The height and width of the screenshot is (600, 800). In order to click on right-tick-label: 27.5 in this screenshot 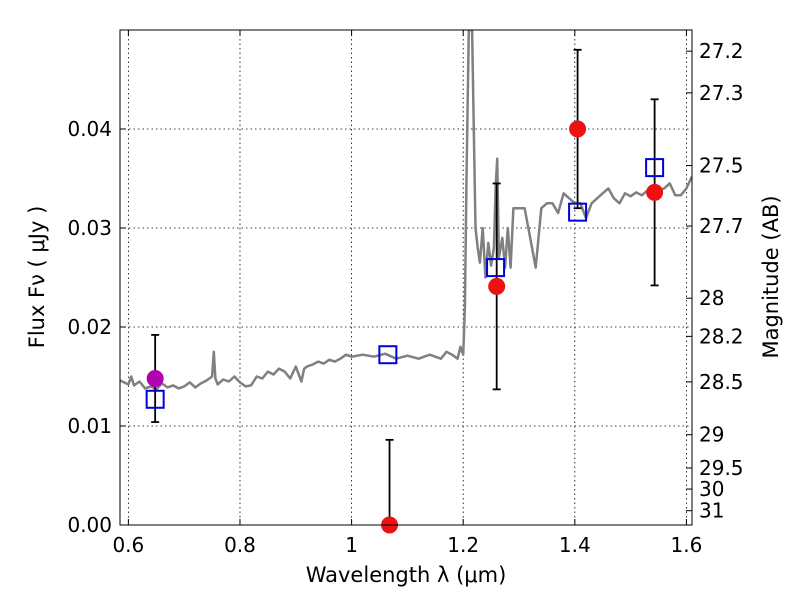, I will do `click(721, 166)`.